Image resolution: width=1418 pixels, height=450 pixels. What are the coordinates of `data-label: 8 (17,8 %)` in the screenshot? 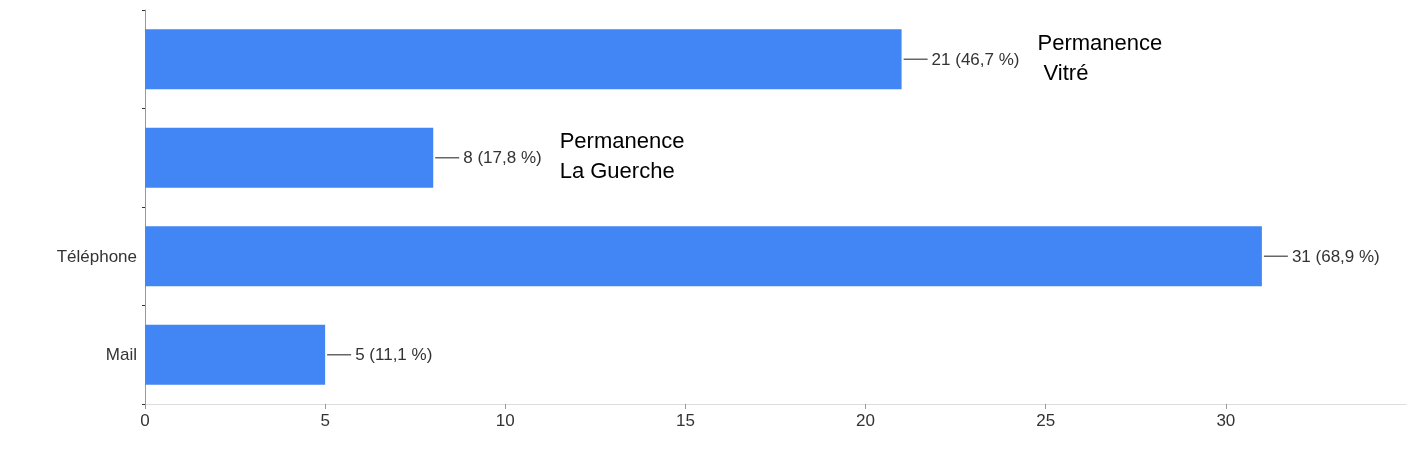 It's located at (502, 158).